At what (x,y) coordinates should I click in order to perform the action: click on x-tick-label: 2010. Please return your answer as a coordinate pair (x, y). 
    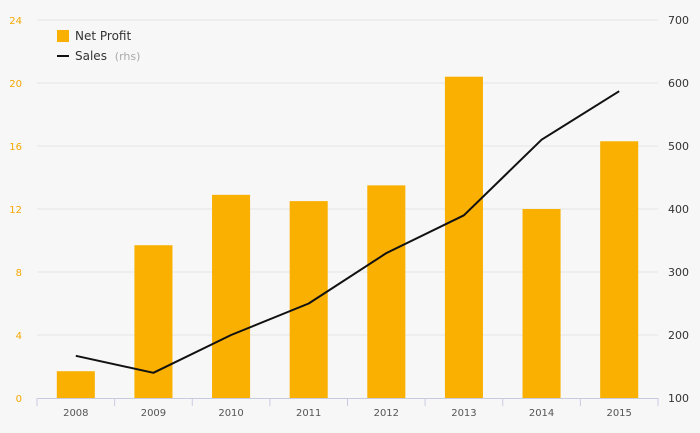
    Looking at the image, I should click on (230, 413).